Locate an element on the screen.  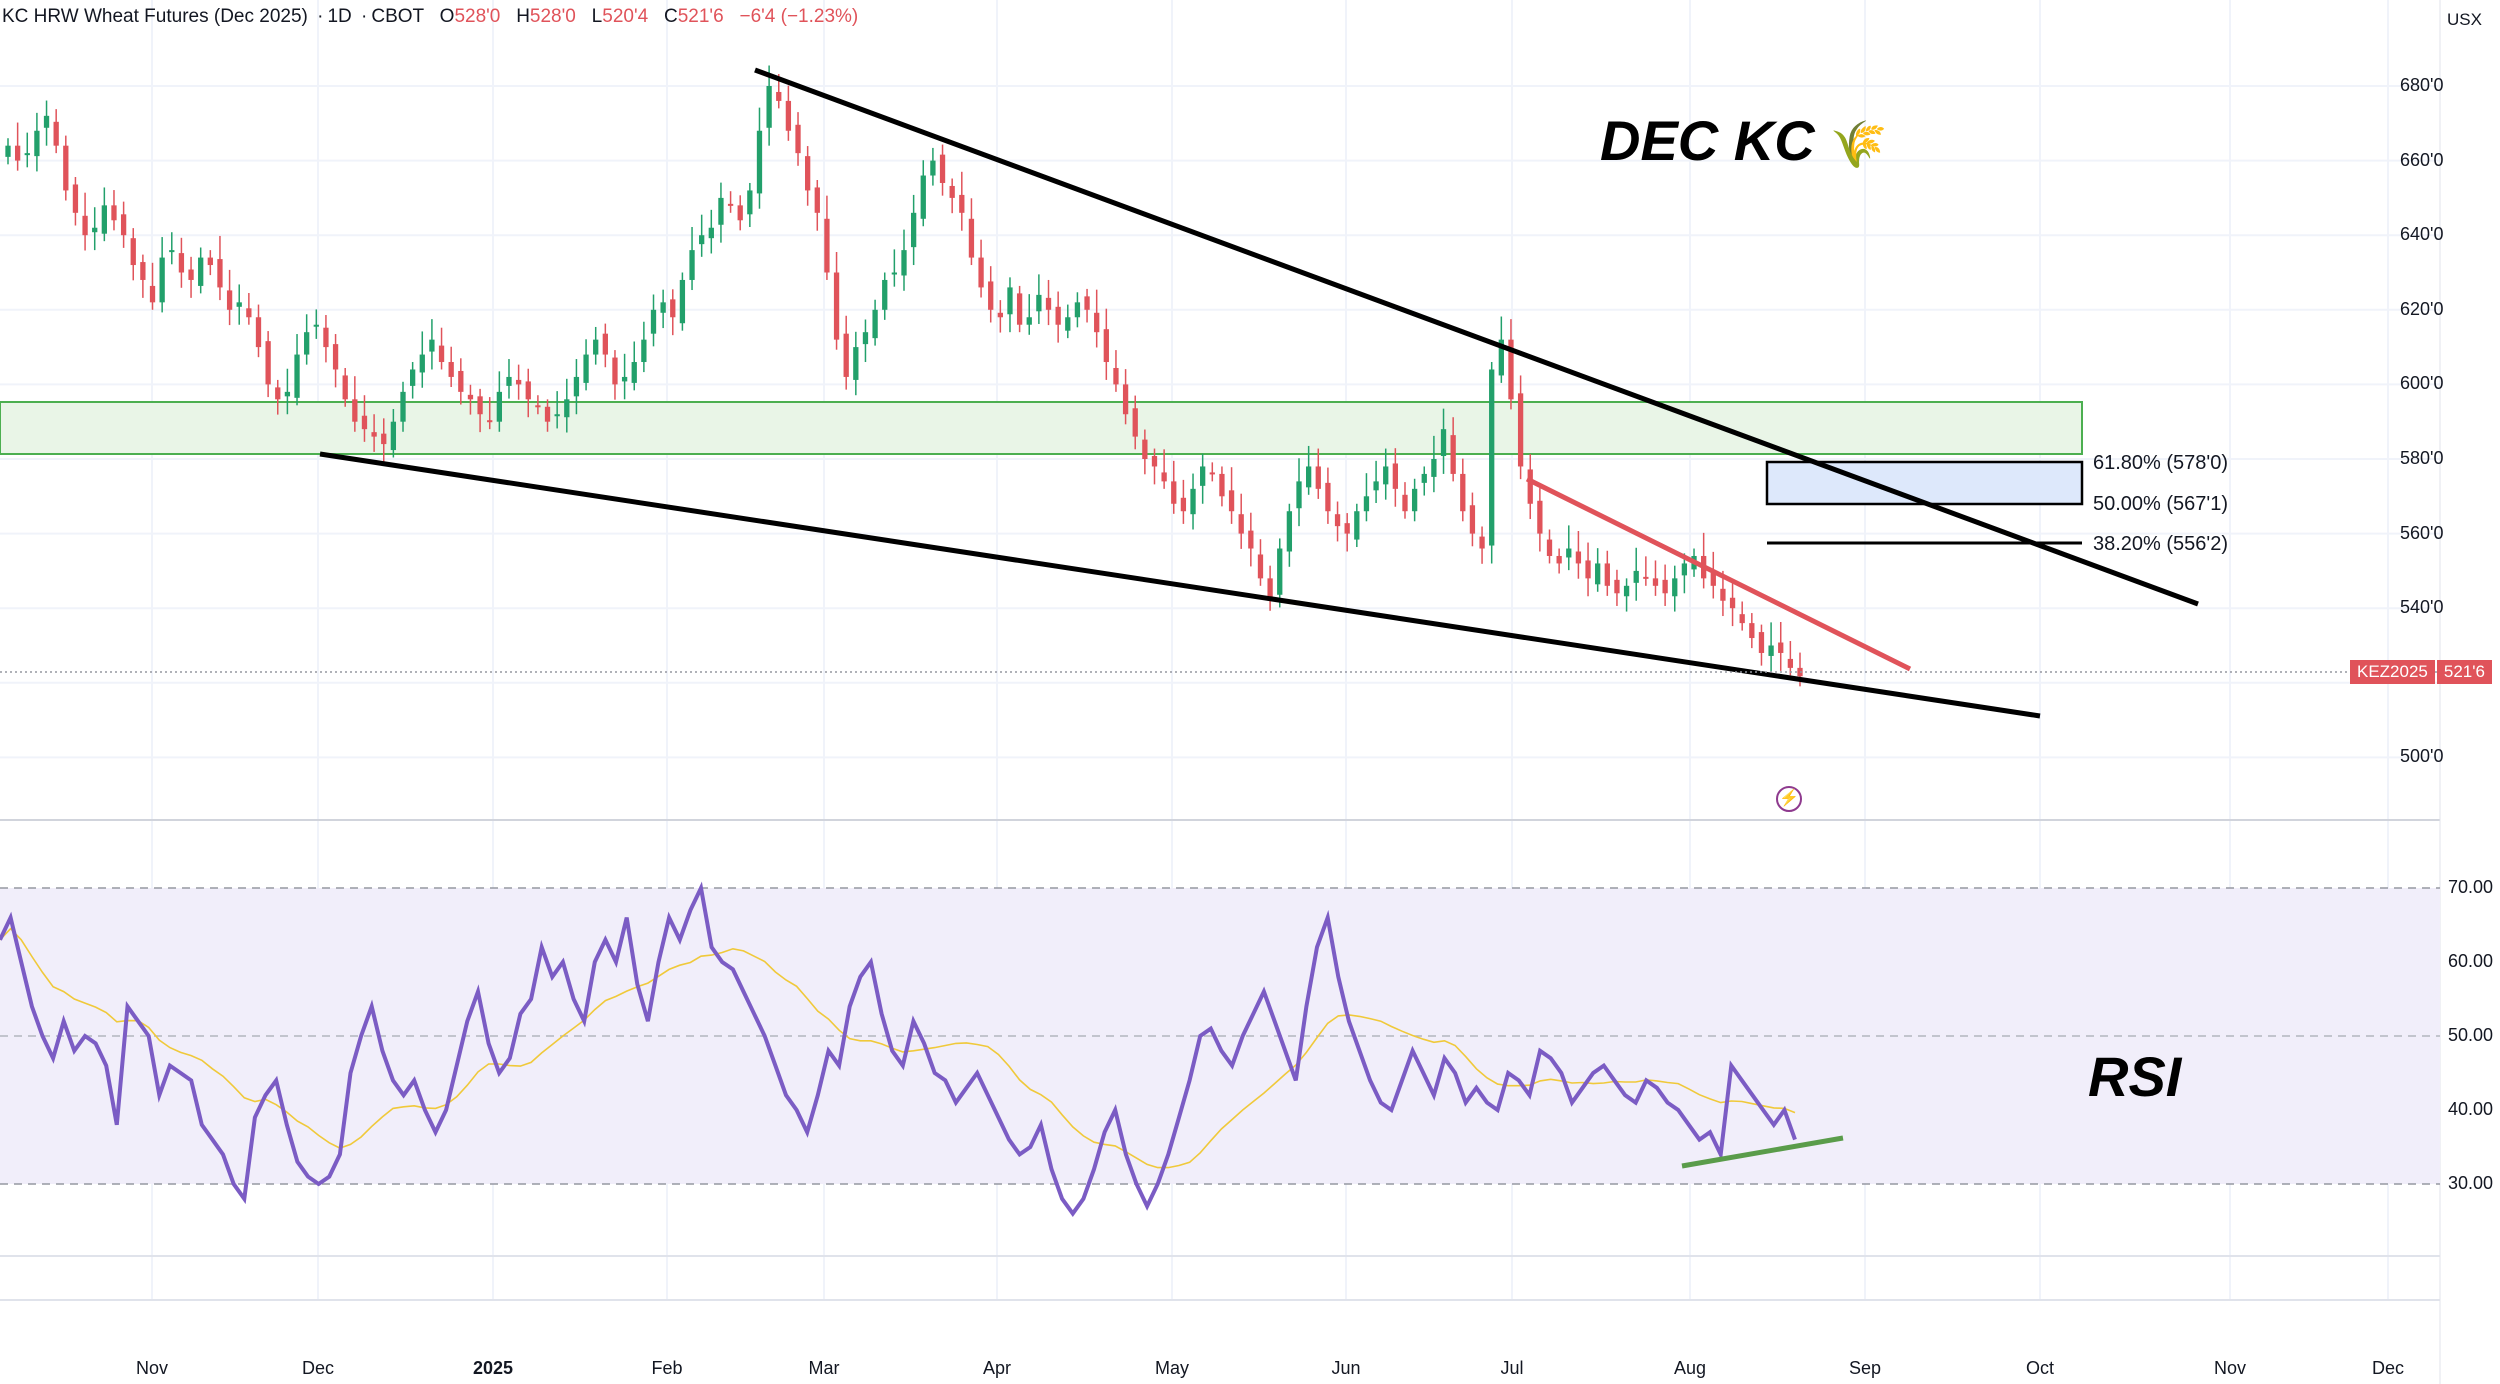
fib-zone-box is located at coordinates (1924, 483).